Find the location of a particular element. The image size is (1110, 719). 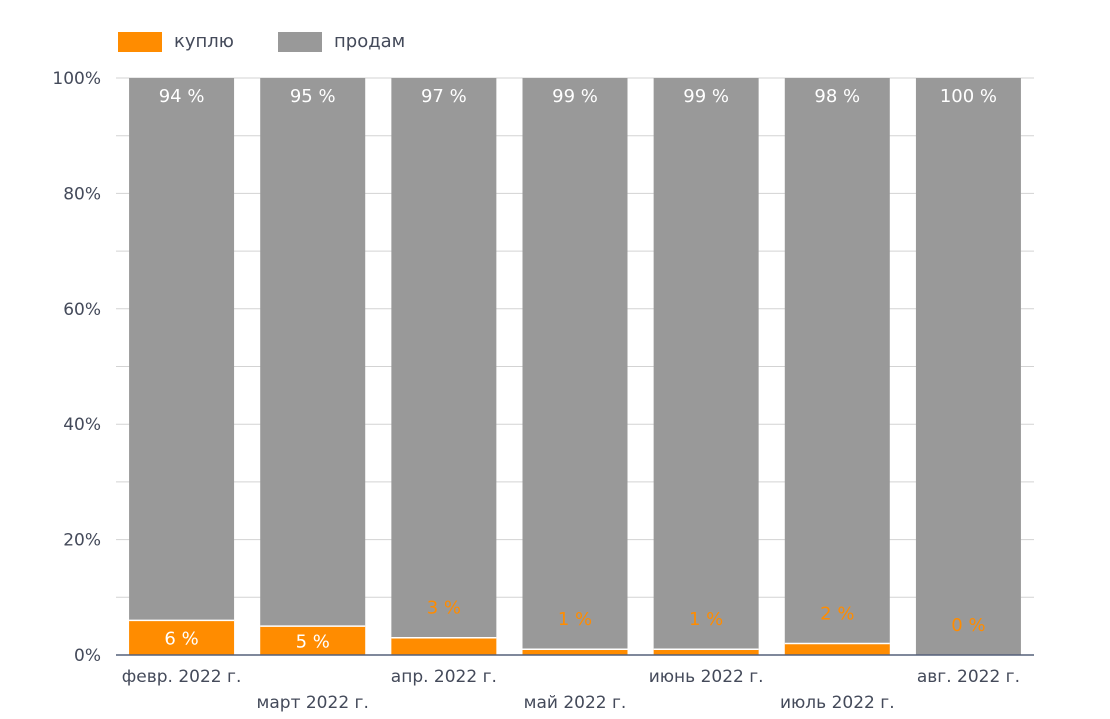

y-tick-label: 100% is located at coordinates (76, 79).